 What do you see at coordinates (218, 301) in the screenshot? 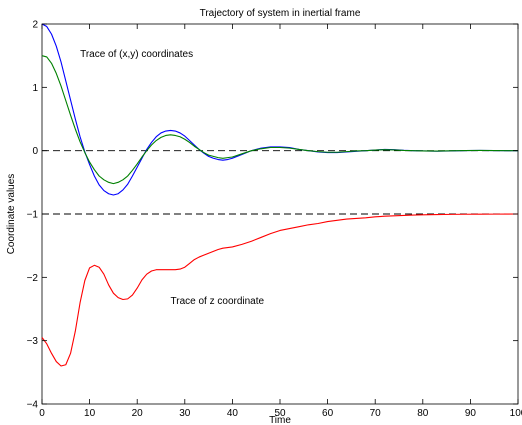
I see `annotation-z-trace: Trace of z coordinate` at bounding box center [218, 301].